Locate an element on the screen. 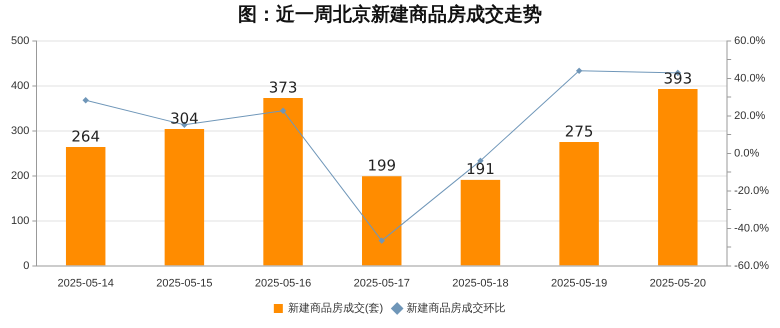 The image size is (780, 328). x-tick-label: 2025-05-15 is located at coordinates (184, 283).